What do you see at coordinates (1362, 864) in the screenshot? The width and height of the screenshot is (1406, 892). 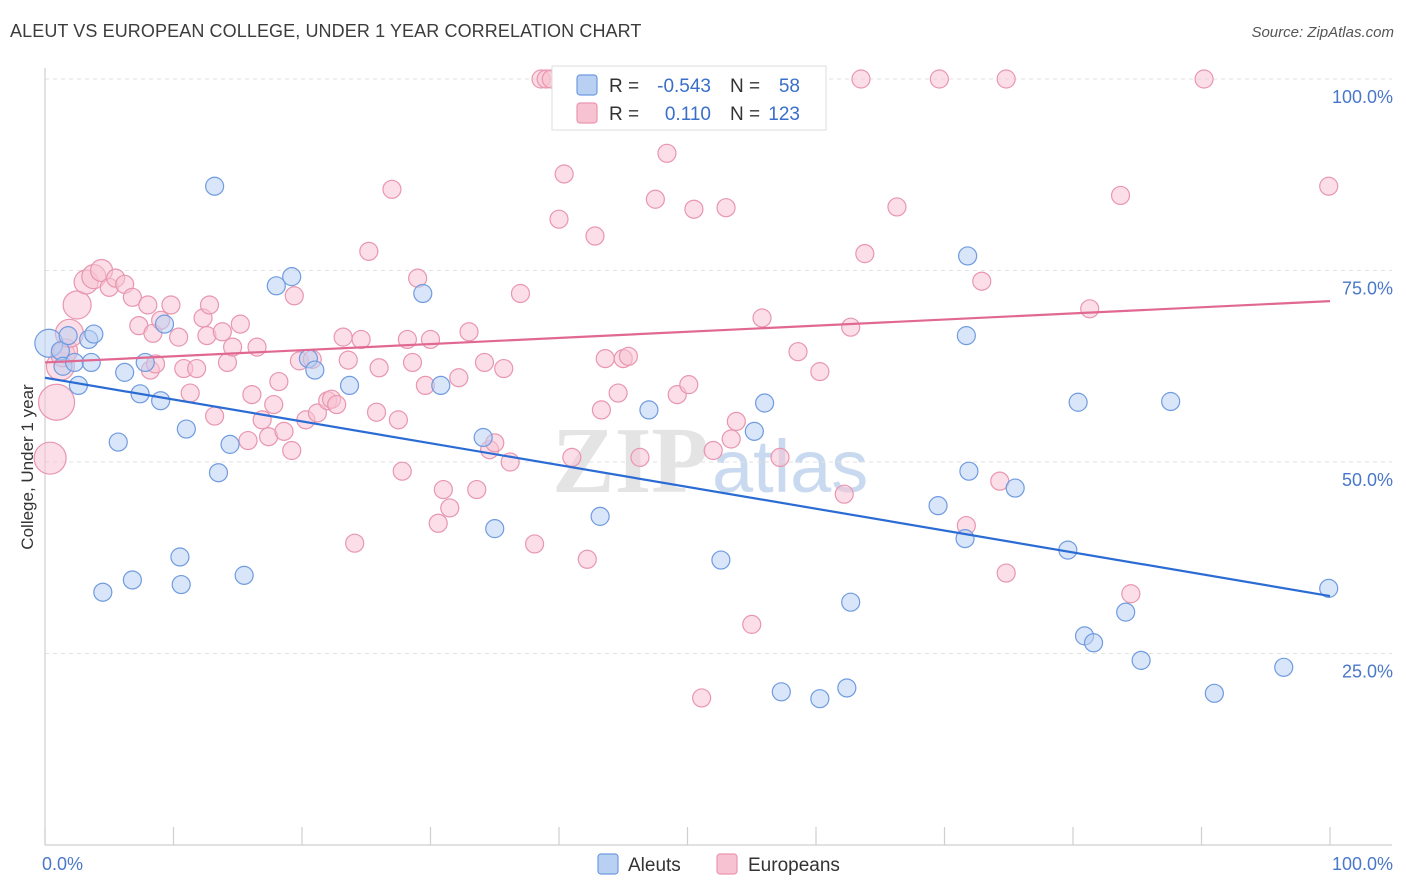 I see `x-tick-label-100: 100.0%` at bounding box center [1362, 864].